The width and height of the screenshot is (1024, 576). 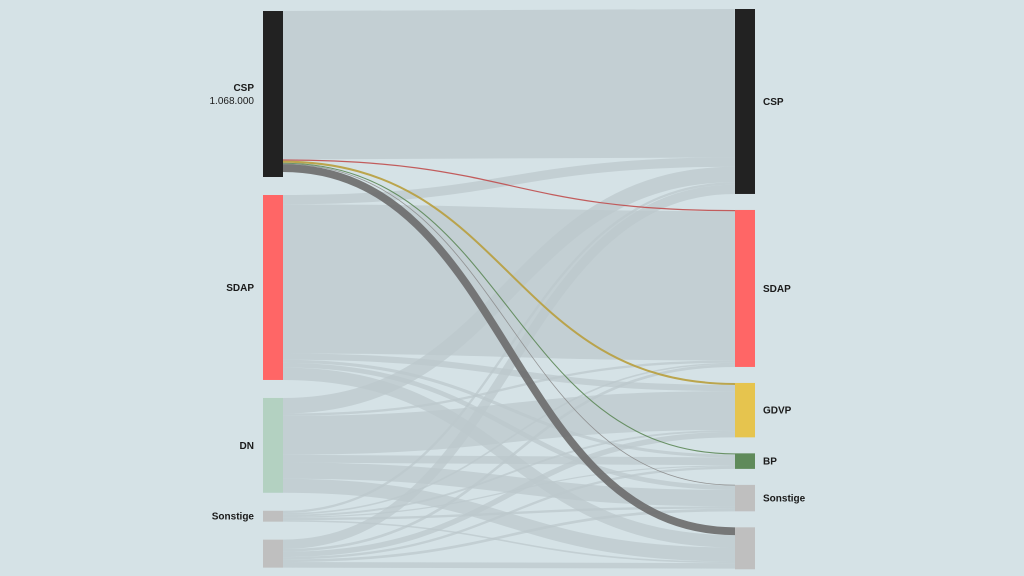 I want to click on flow-unlabeled-l-to-sdap-t, so click(x=509, y=458).